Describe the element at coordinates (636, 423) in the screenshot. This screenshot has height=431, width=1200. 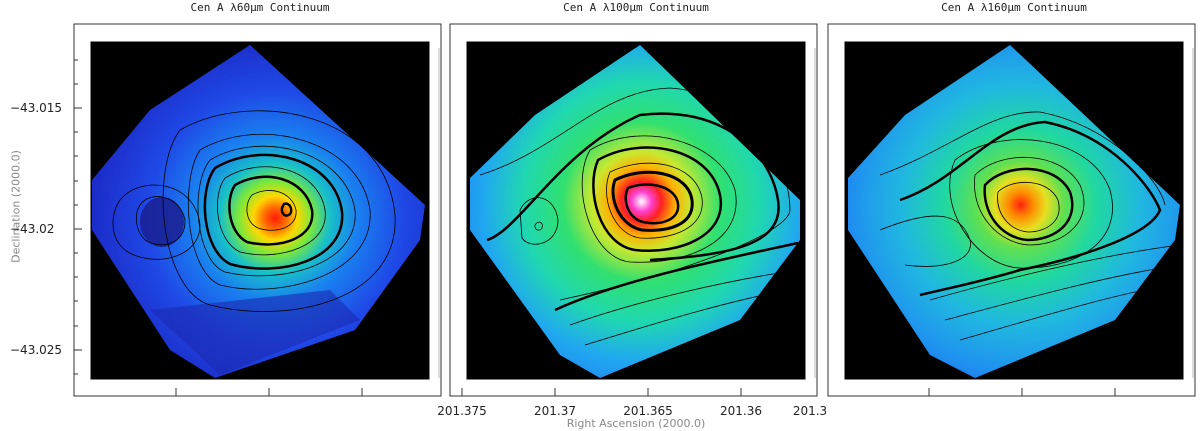
I see `x-axis-label: Right Ascension (2000.0)` at that location.